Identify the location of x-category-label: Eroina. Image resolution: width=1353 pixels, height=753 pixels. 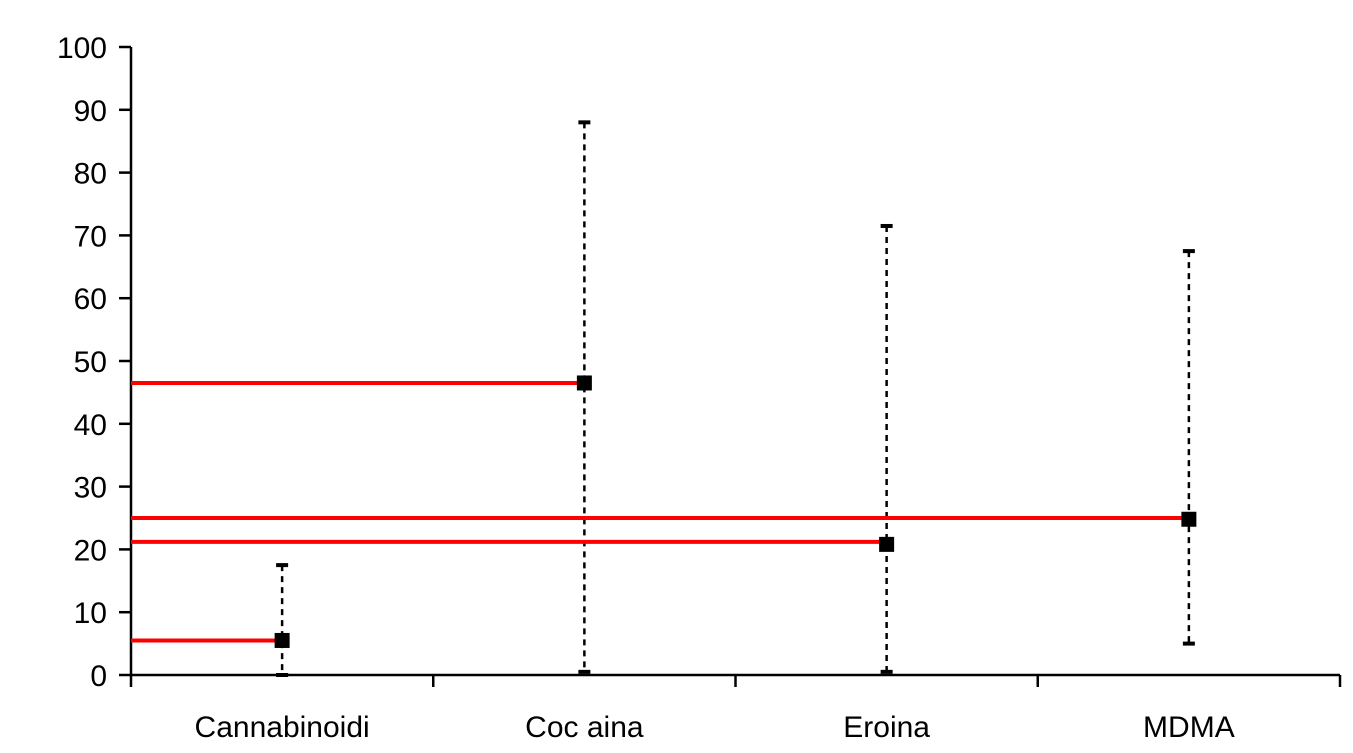
(886, 727).